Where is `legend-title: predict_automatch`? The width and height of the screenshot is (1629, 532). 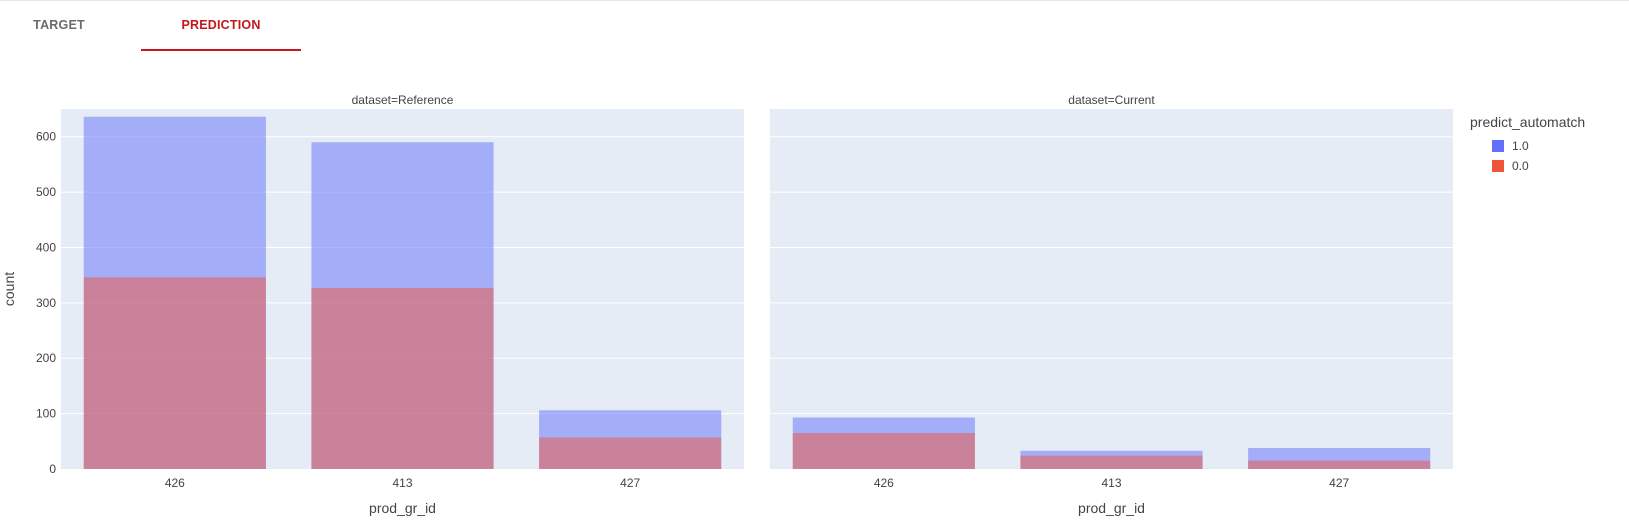 legend-title: predict_automatch is located at coordinates (1527, 122).